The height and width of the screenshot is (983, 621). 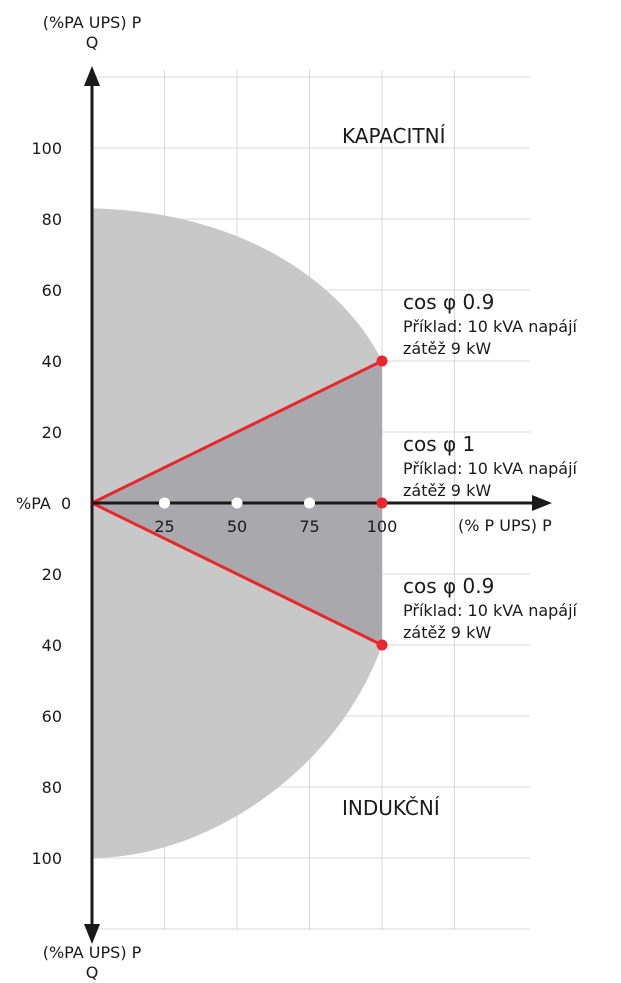 What do you see at coordinates (490, 610) in the screenshot?
I see `annotation-line1-2: Příklad: 10 kVA napájí` at bounding box center [490, 610].